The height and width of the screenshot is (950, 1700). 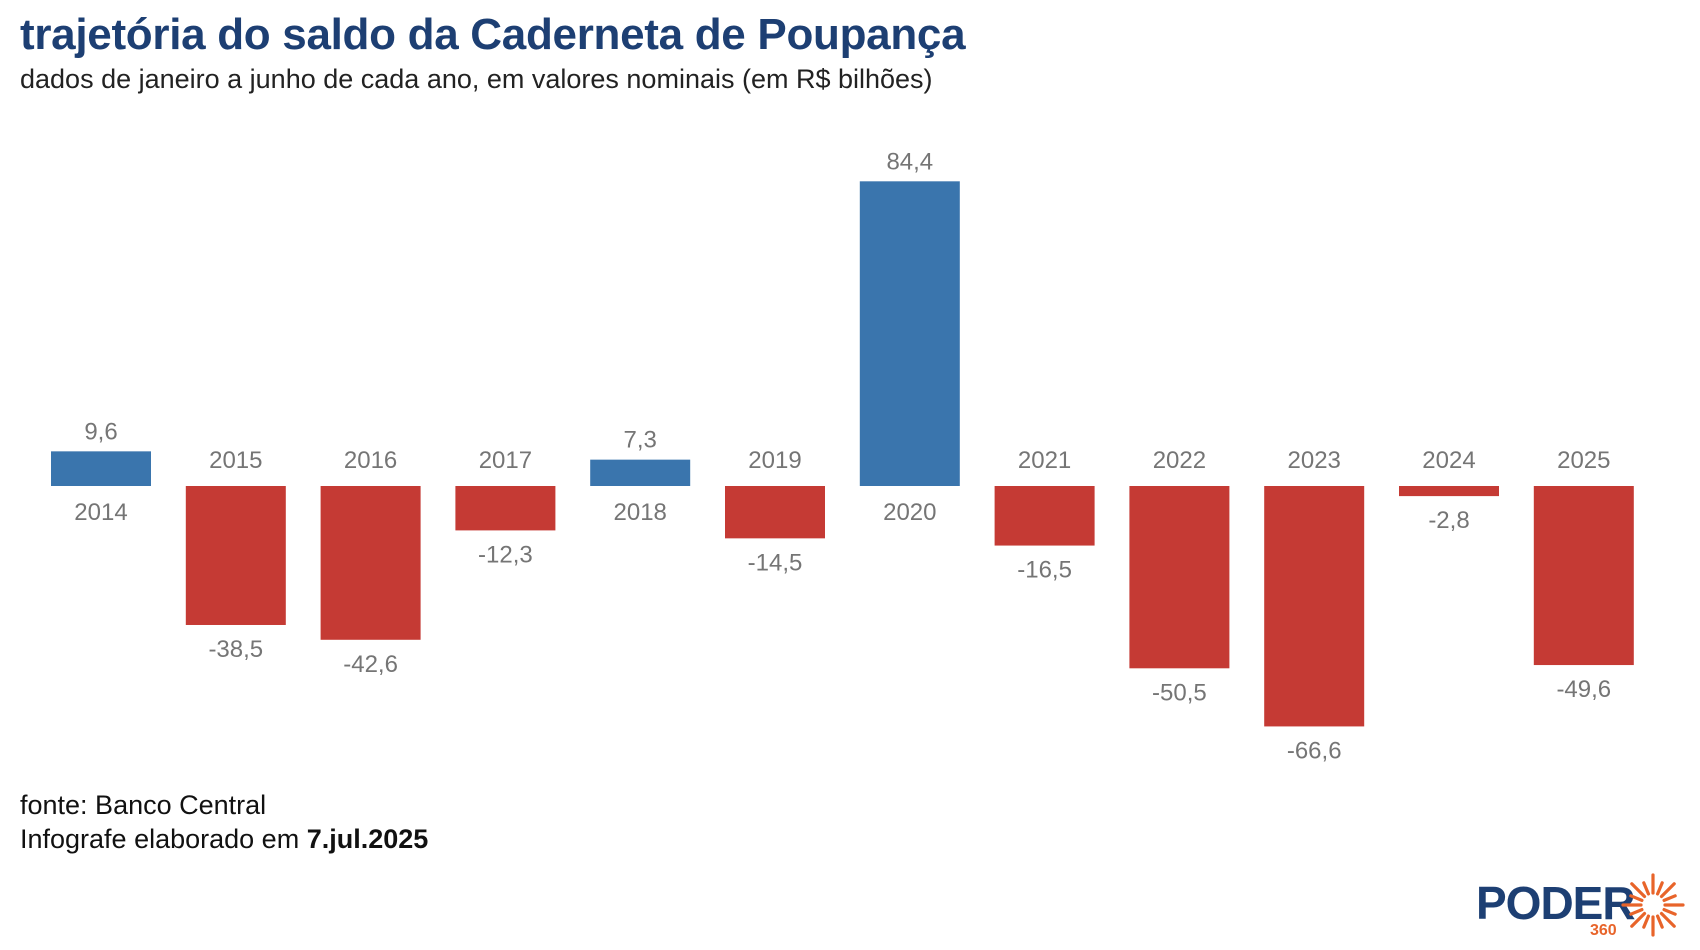 I want to click on bar-2024, so click(x=1449, y=491).